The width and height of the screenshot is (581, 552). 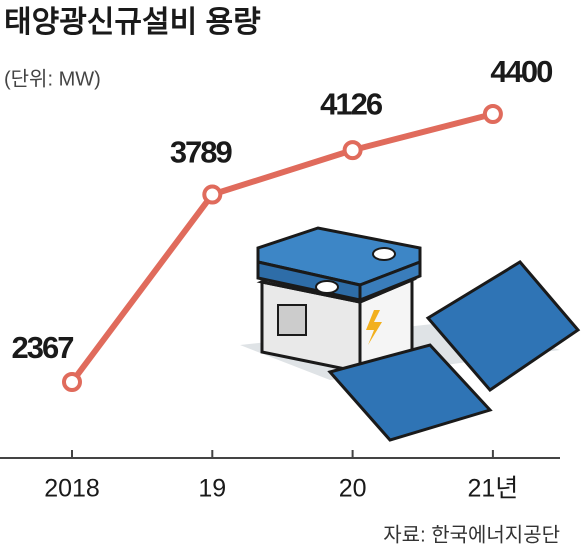 What do you see at coordinates (201, 152) in the screenshot?
I see `data-label: 3789` at bounding box center [201, 152].